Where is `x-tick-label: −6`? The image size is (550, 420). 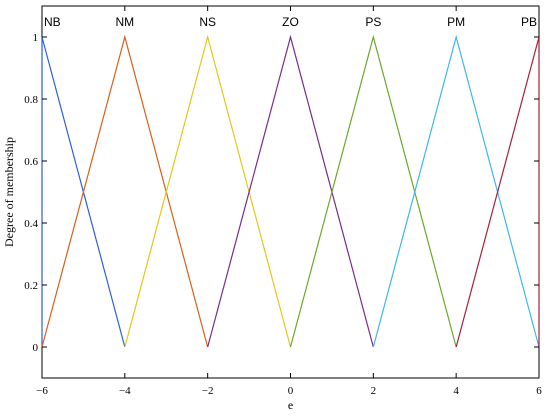 x-tick-label: −6 is located at coordinates (42, 391).